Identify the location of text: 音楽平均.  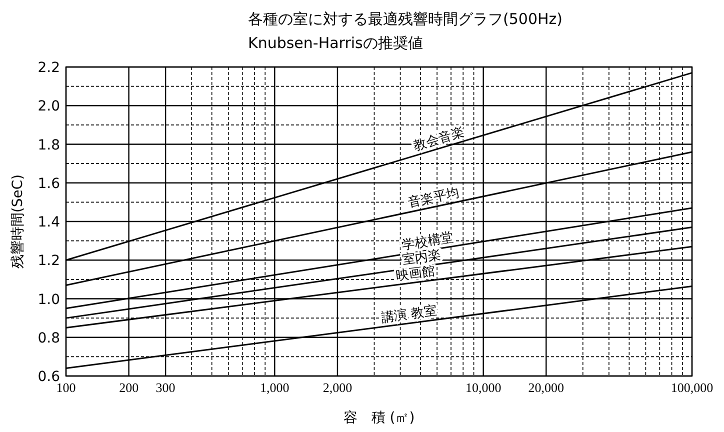
(433, 199).